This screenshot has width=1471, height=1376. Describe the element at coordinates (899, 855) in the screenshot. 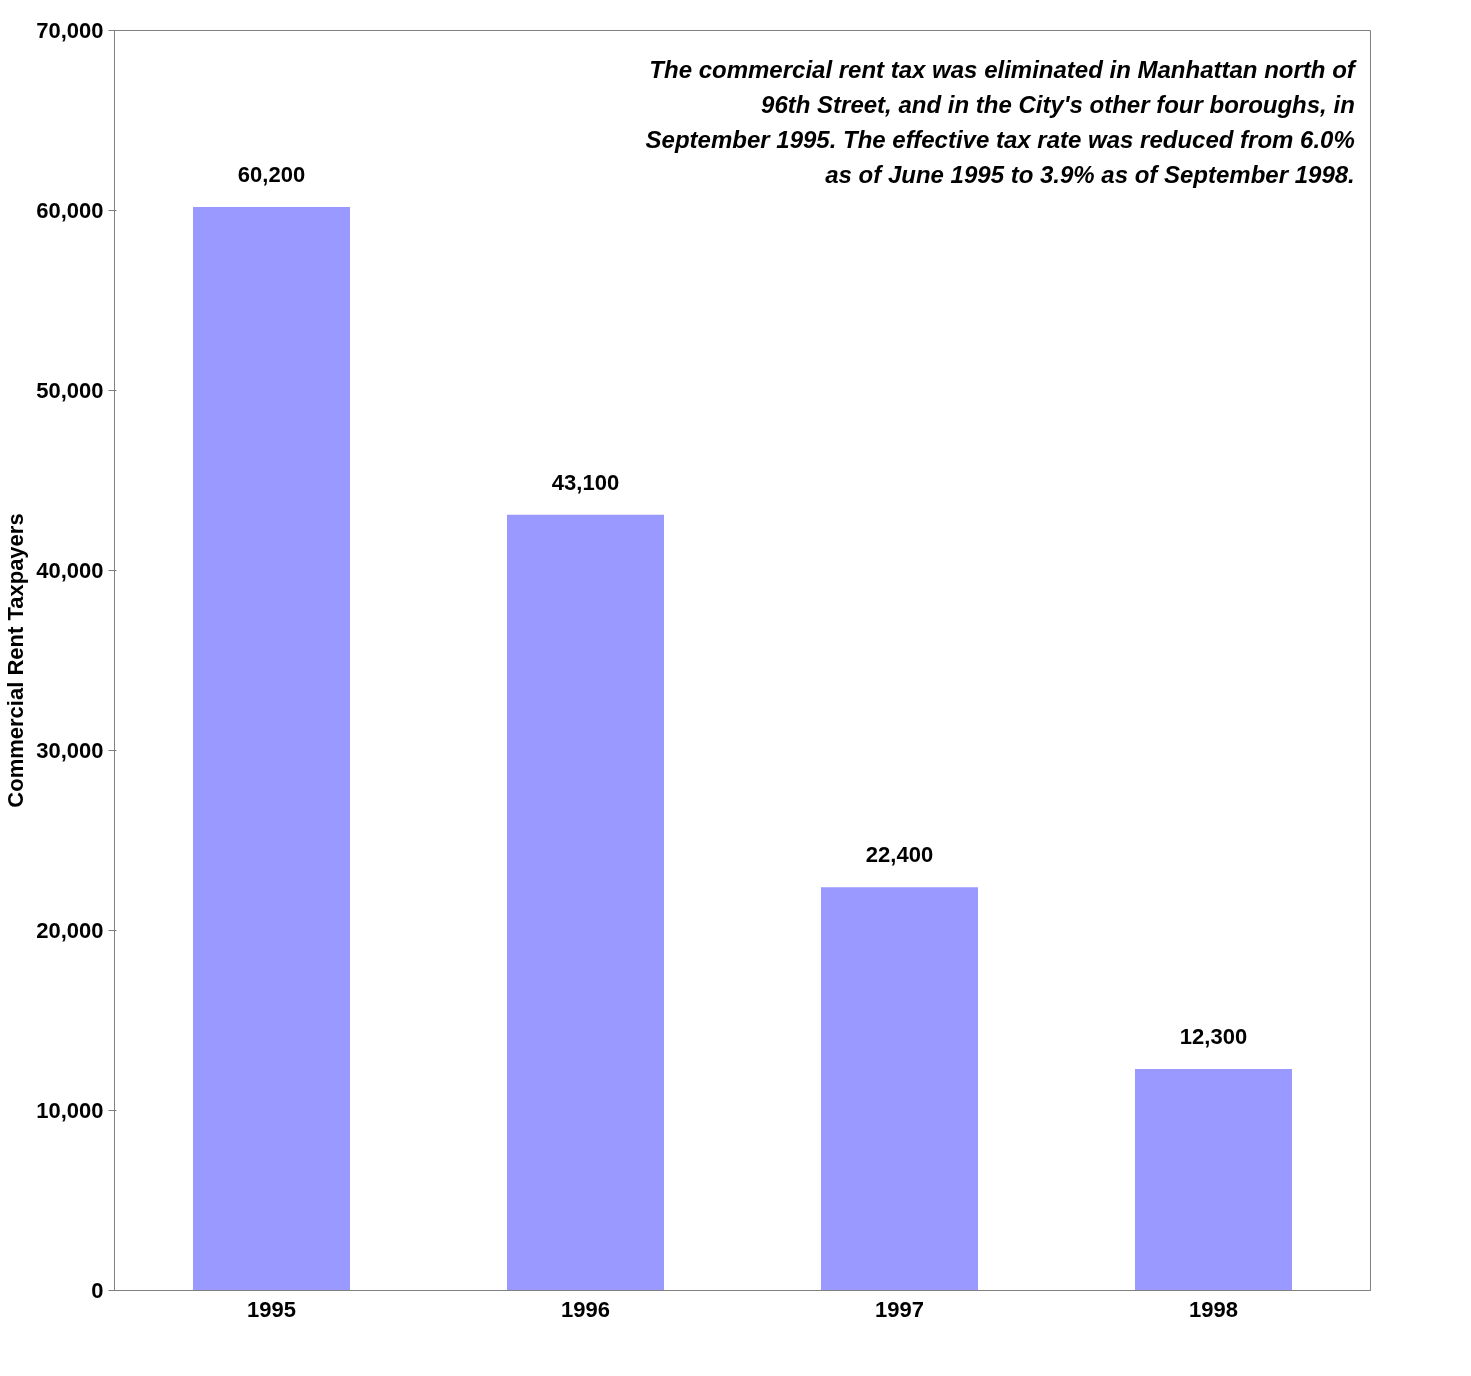

I see `data-label: 22,400` at that location.